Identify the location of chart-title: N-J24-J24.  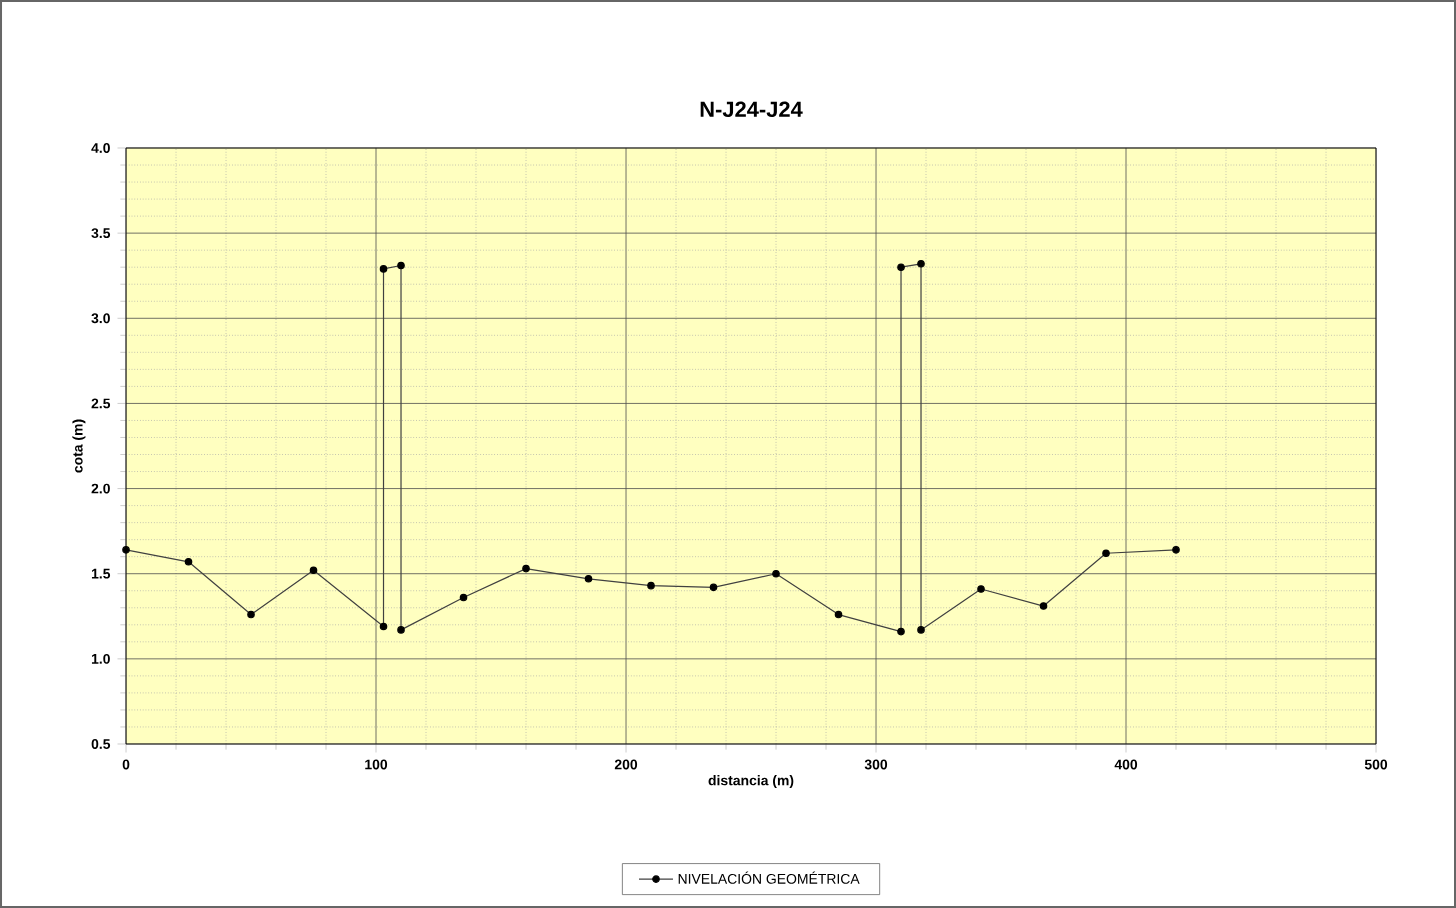
(751, 109).